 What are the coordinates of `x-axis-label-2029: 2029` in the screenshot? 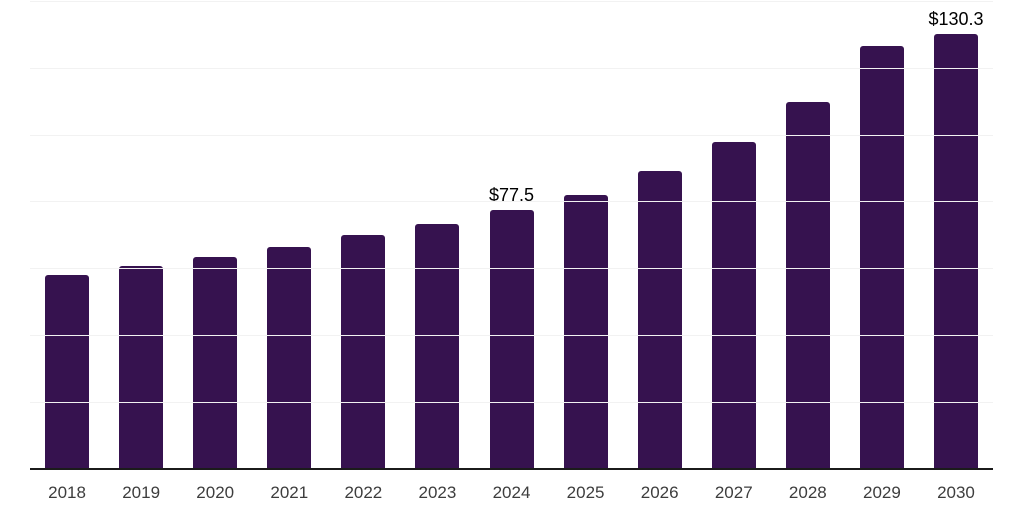 It's located at (881, 492).